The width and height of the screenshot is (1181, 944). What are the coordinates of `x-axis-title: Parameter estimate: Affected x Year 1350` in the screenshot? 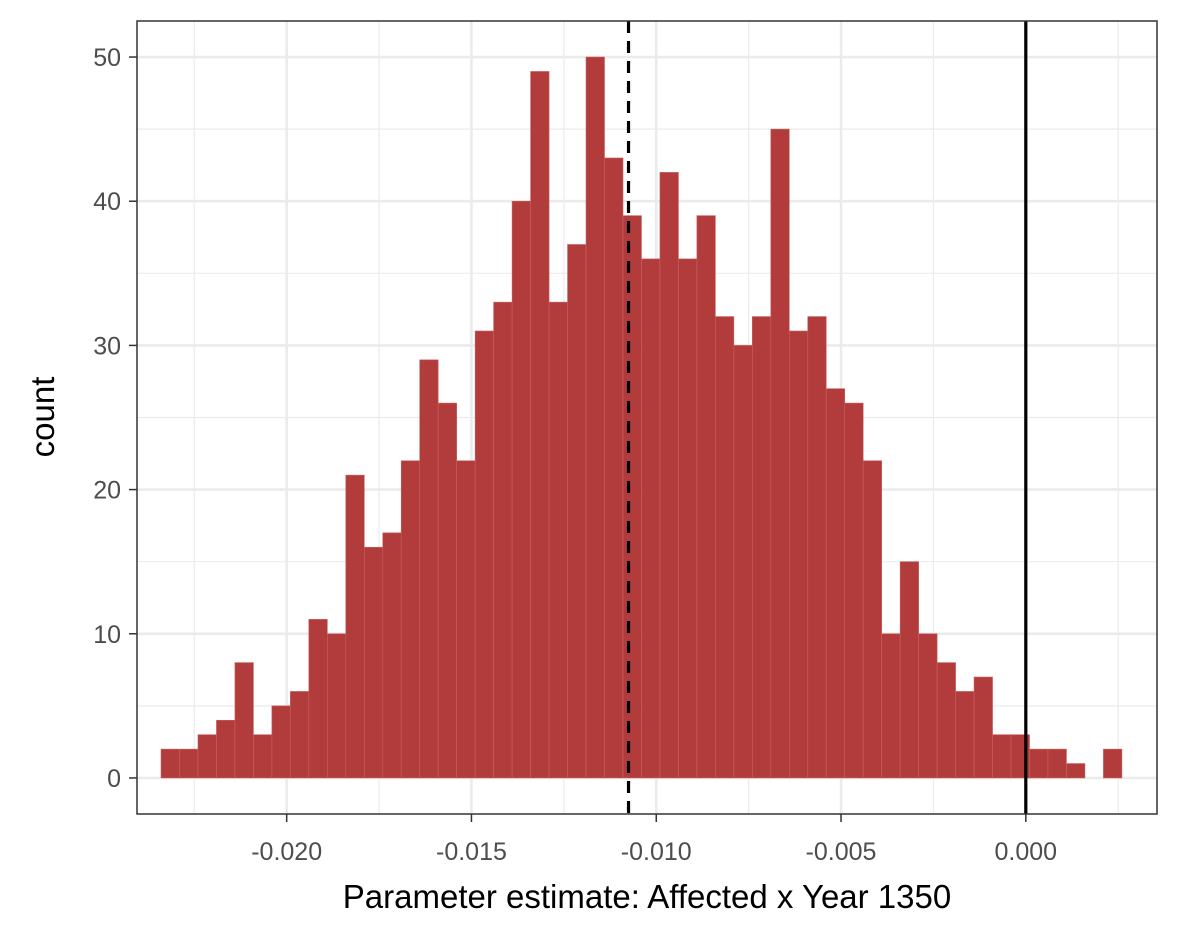 It's located at (647, 896).